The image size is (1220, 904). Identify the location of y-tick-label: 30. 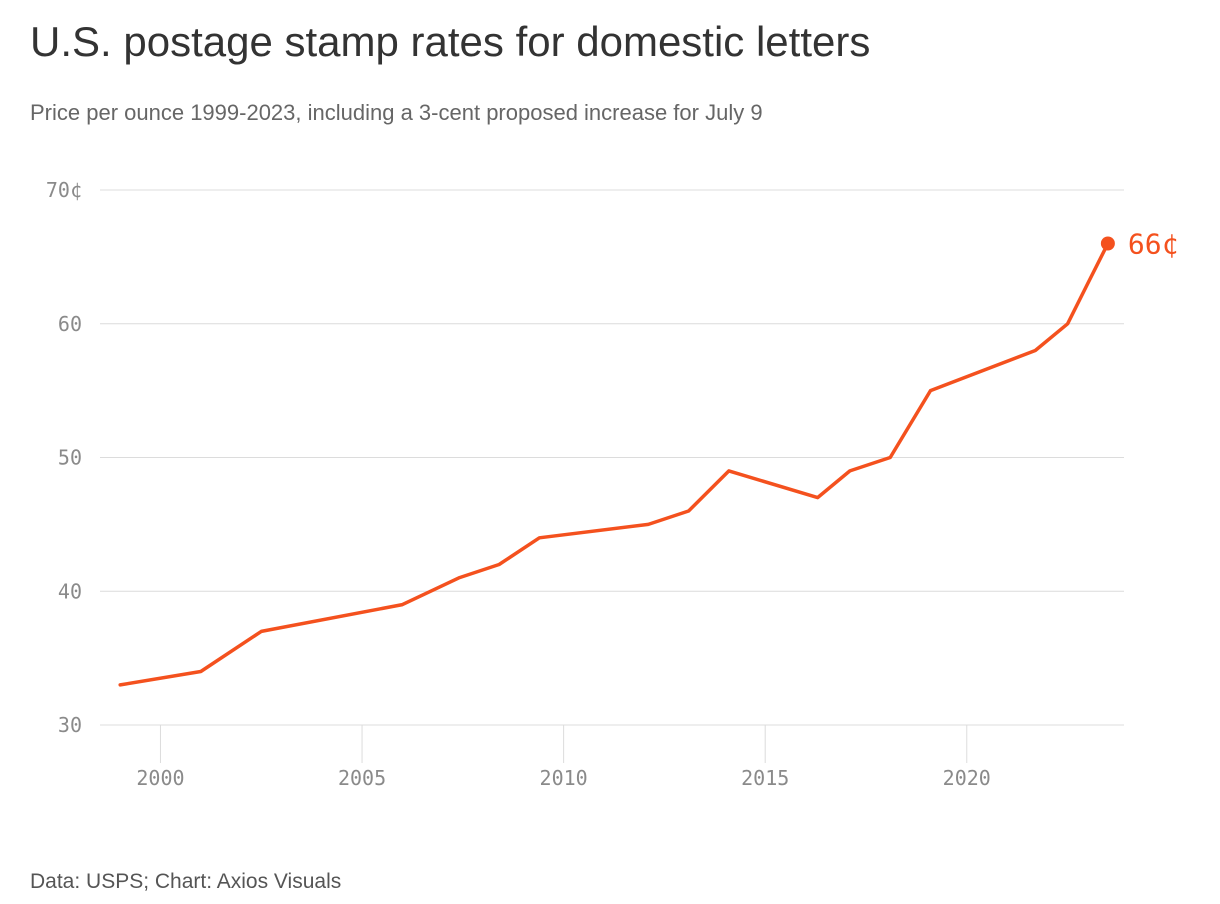
(70, 725).